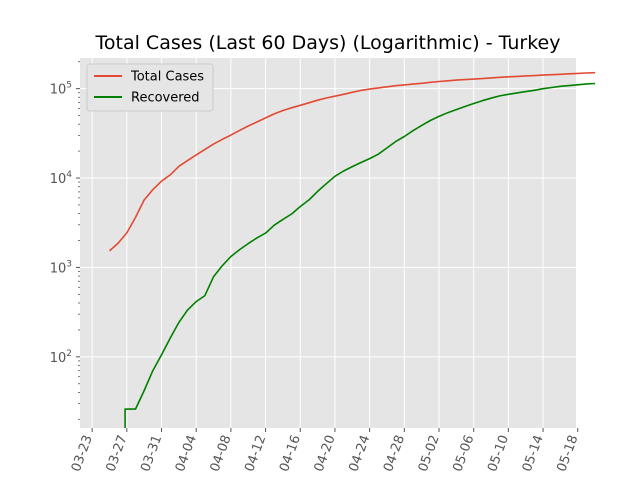 This screenshot has width=640, height=480. Describe the element at coordinates (394, 453) in the screenshot. I see `x-tick-label: 04-28` at that location.